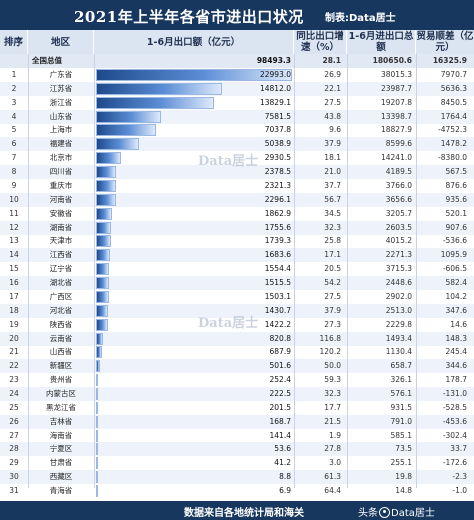 The image size is (474, 520). What do you see at coordinates (398, 172) in the screenshot?
I see `total-trade-cell: 4189.5` at bounding box center [398, 172].